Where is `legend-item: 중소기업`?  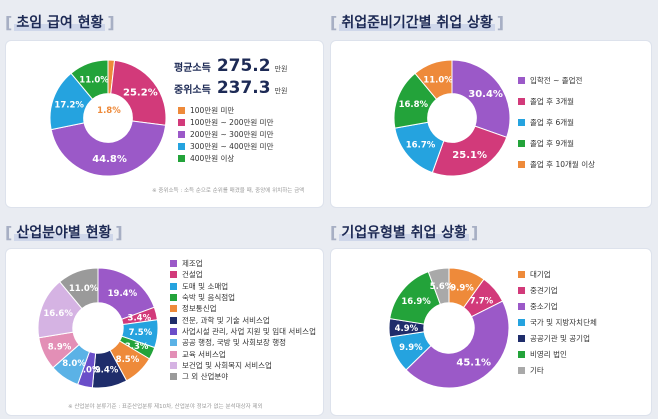
legend-item: 중소기업 is located at coordinates (557, 306).